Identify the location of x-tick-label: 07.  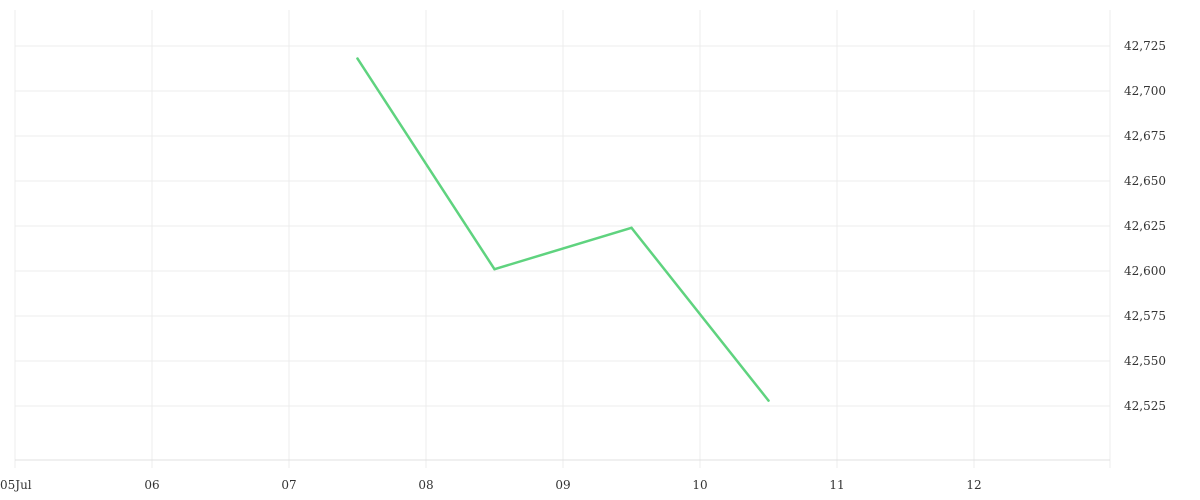
(288, 485).